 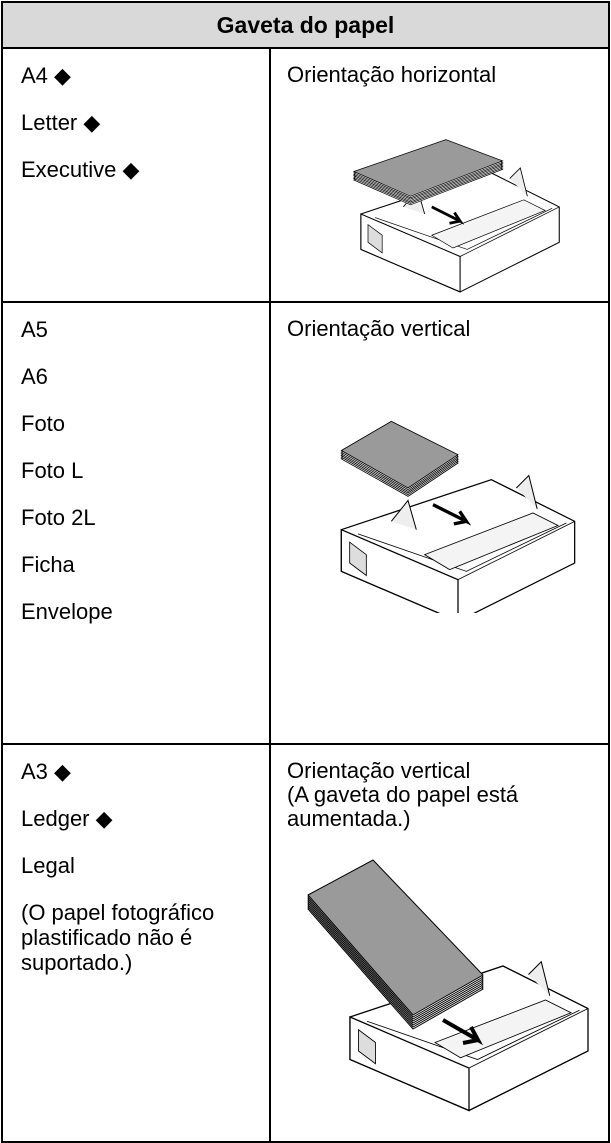 I want to click on paper-size: Envelope, so click(x=67, y=611).